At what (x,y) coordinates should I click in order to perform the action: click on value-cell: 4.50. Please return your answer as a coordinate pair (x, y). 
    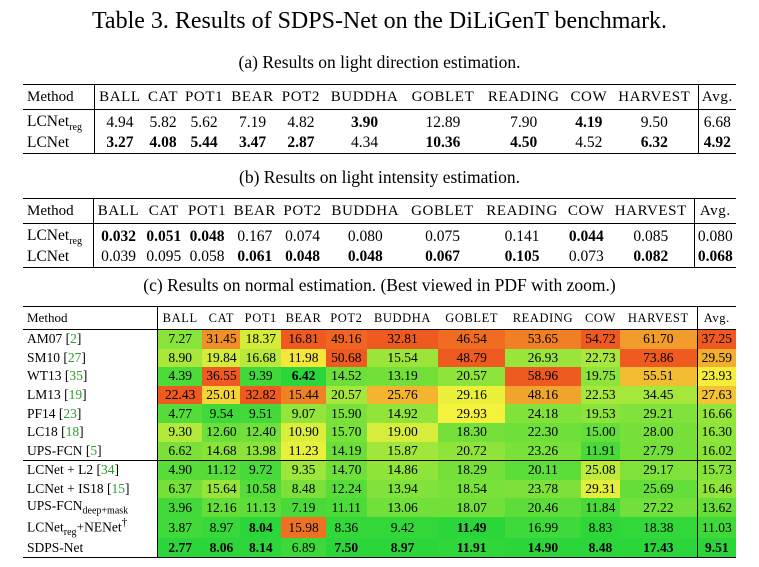
    Looking at the image, I should click on (524, 143).